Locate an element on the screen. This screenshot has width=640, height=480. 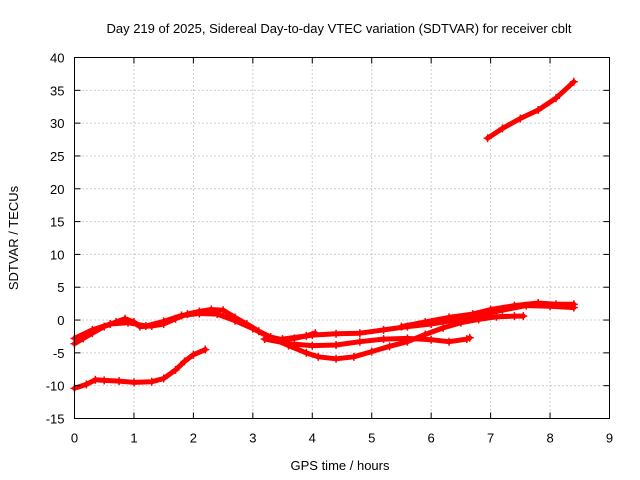
x-tick-label: 1 is located at coordinates (133, 438).